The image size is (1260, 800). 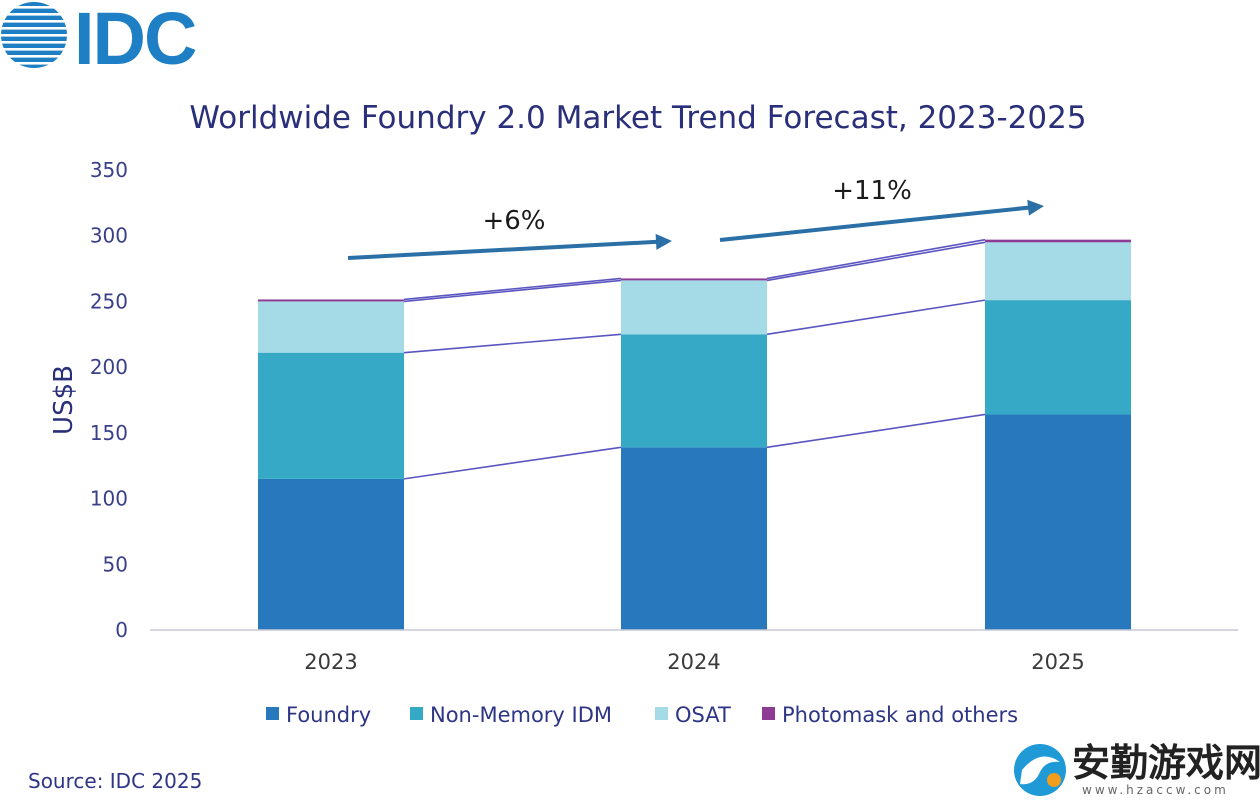 I want to click on series-connectors, so click(x=694, y=359).